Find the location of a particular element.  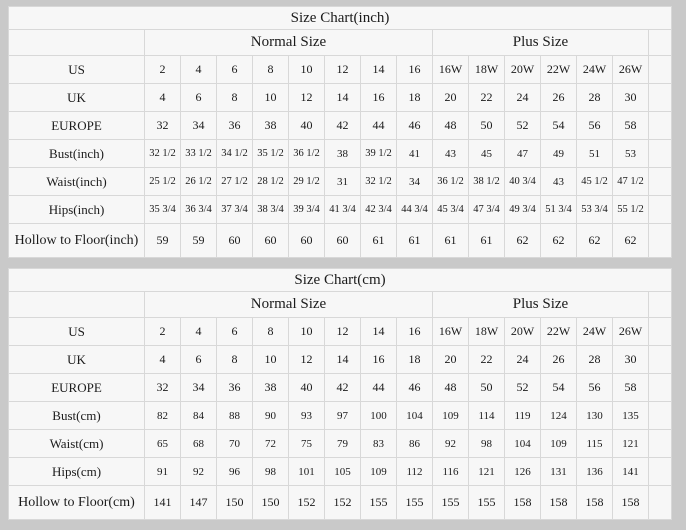

row-label: Waist(cm) is located at coordinates (76, 443).